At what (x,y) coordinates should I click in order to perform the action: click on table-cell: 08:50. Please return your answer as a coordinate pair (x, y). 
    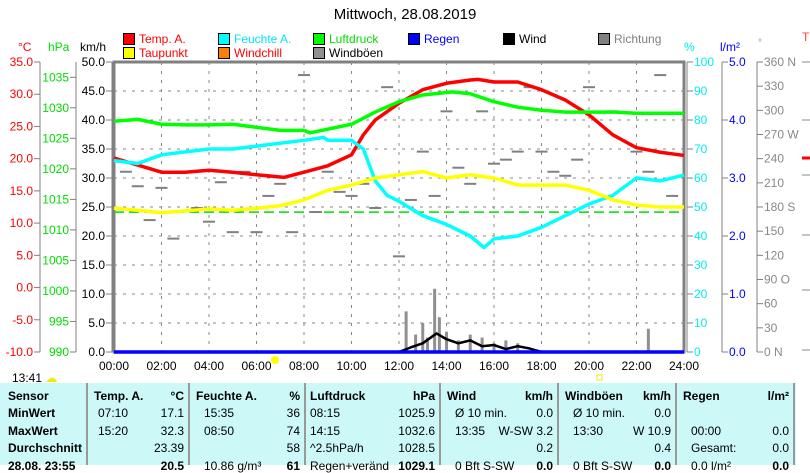
    Looking at the image, I should click on (219, 430).